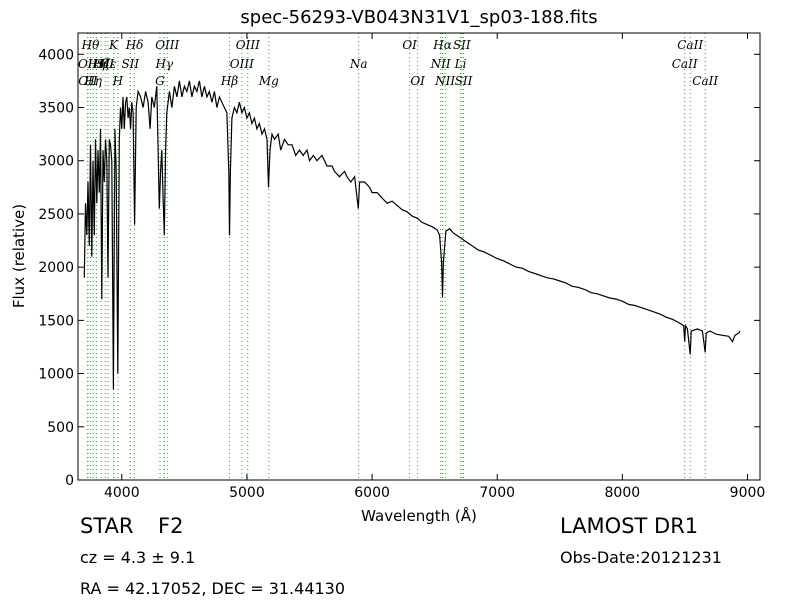  What do you see at coordinates (122, 493) in the screenshot?
I see `x-tick-label: 4000` at bounding box center [122, 493].